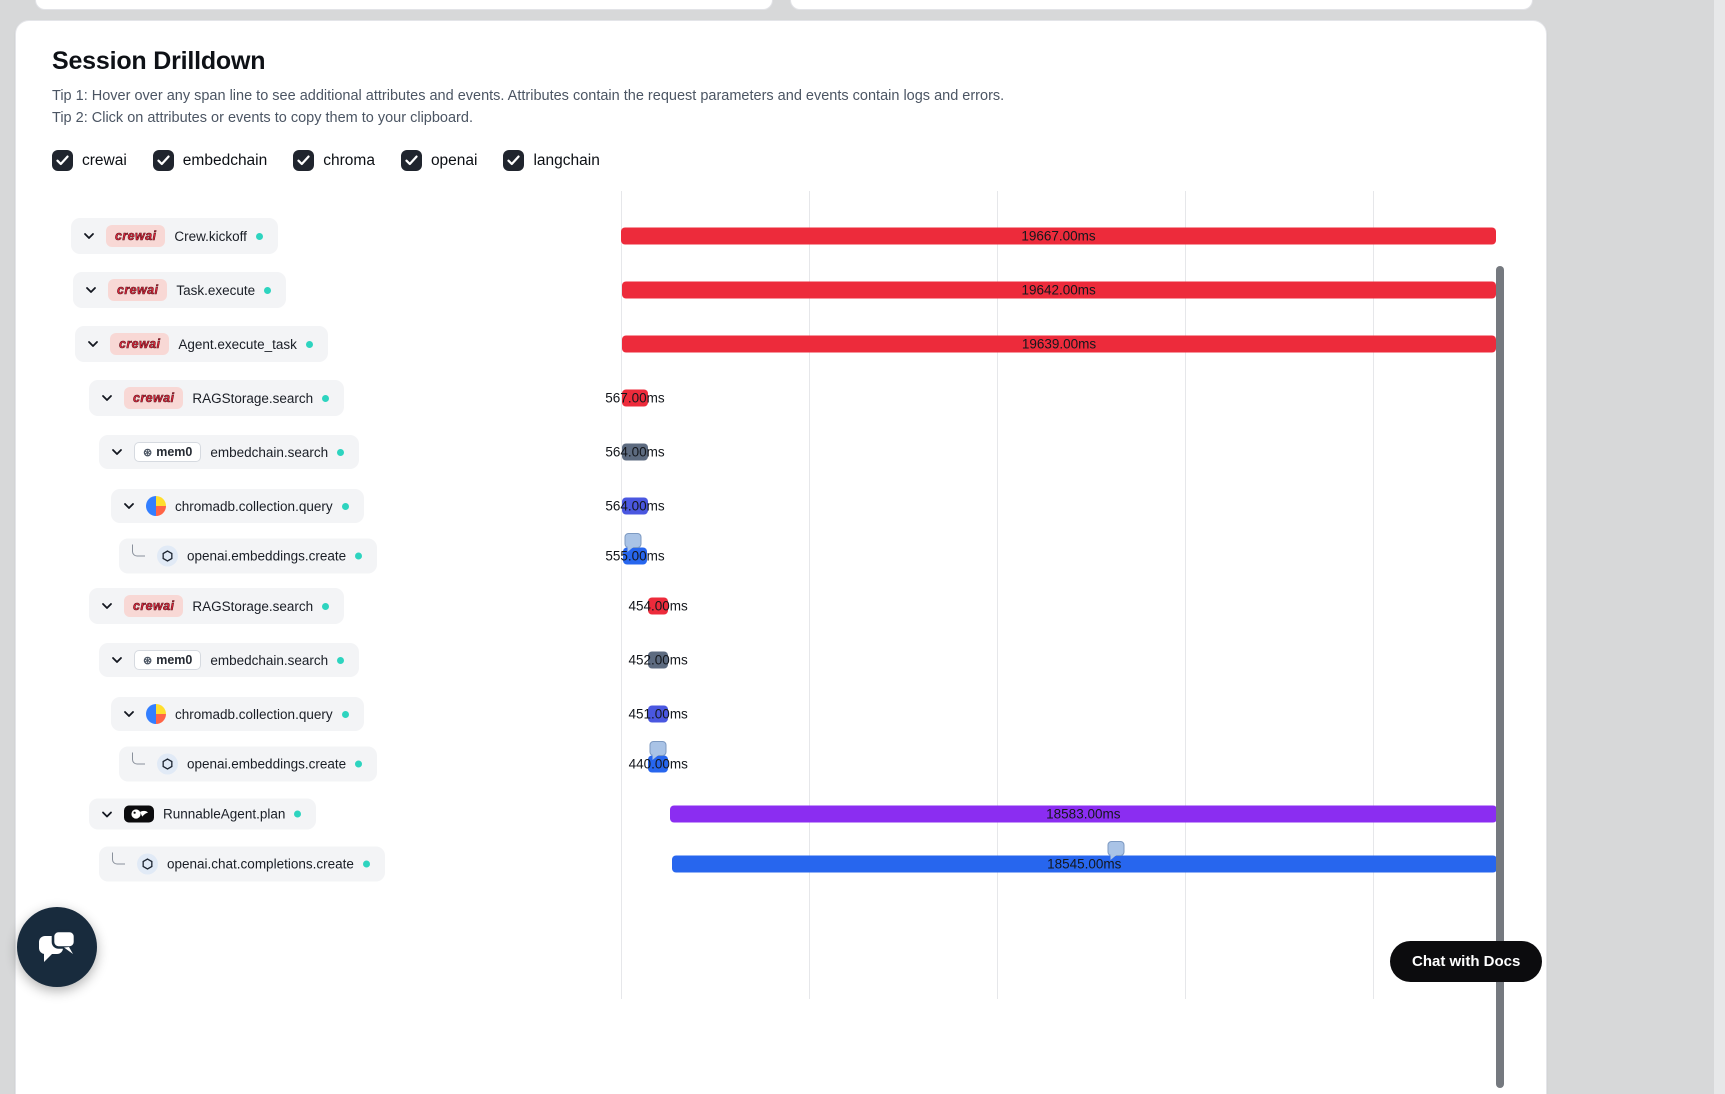  Describe the element at coordinates (1466, 961) in the screenshot. I see `chat-with-docs-button: Chat with Docs` at that location.